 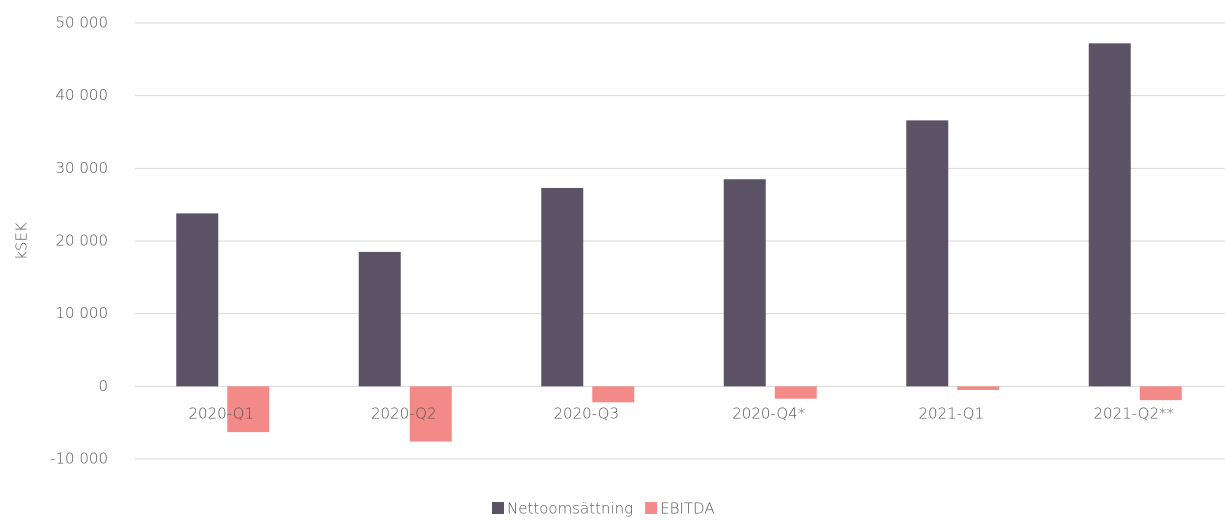 What do you see at coordinates (82, 313) in the screenshot?
I see `y-tick-label: 10 000` at bounding box center [82, 313].